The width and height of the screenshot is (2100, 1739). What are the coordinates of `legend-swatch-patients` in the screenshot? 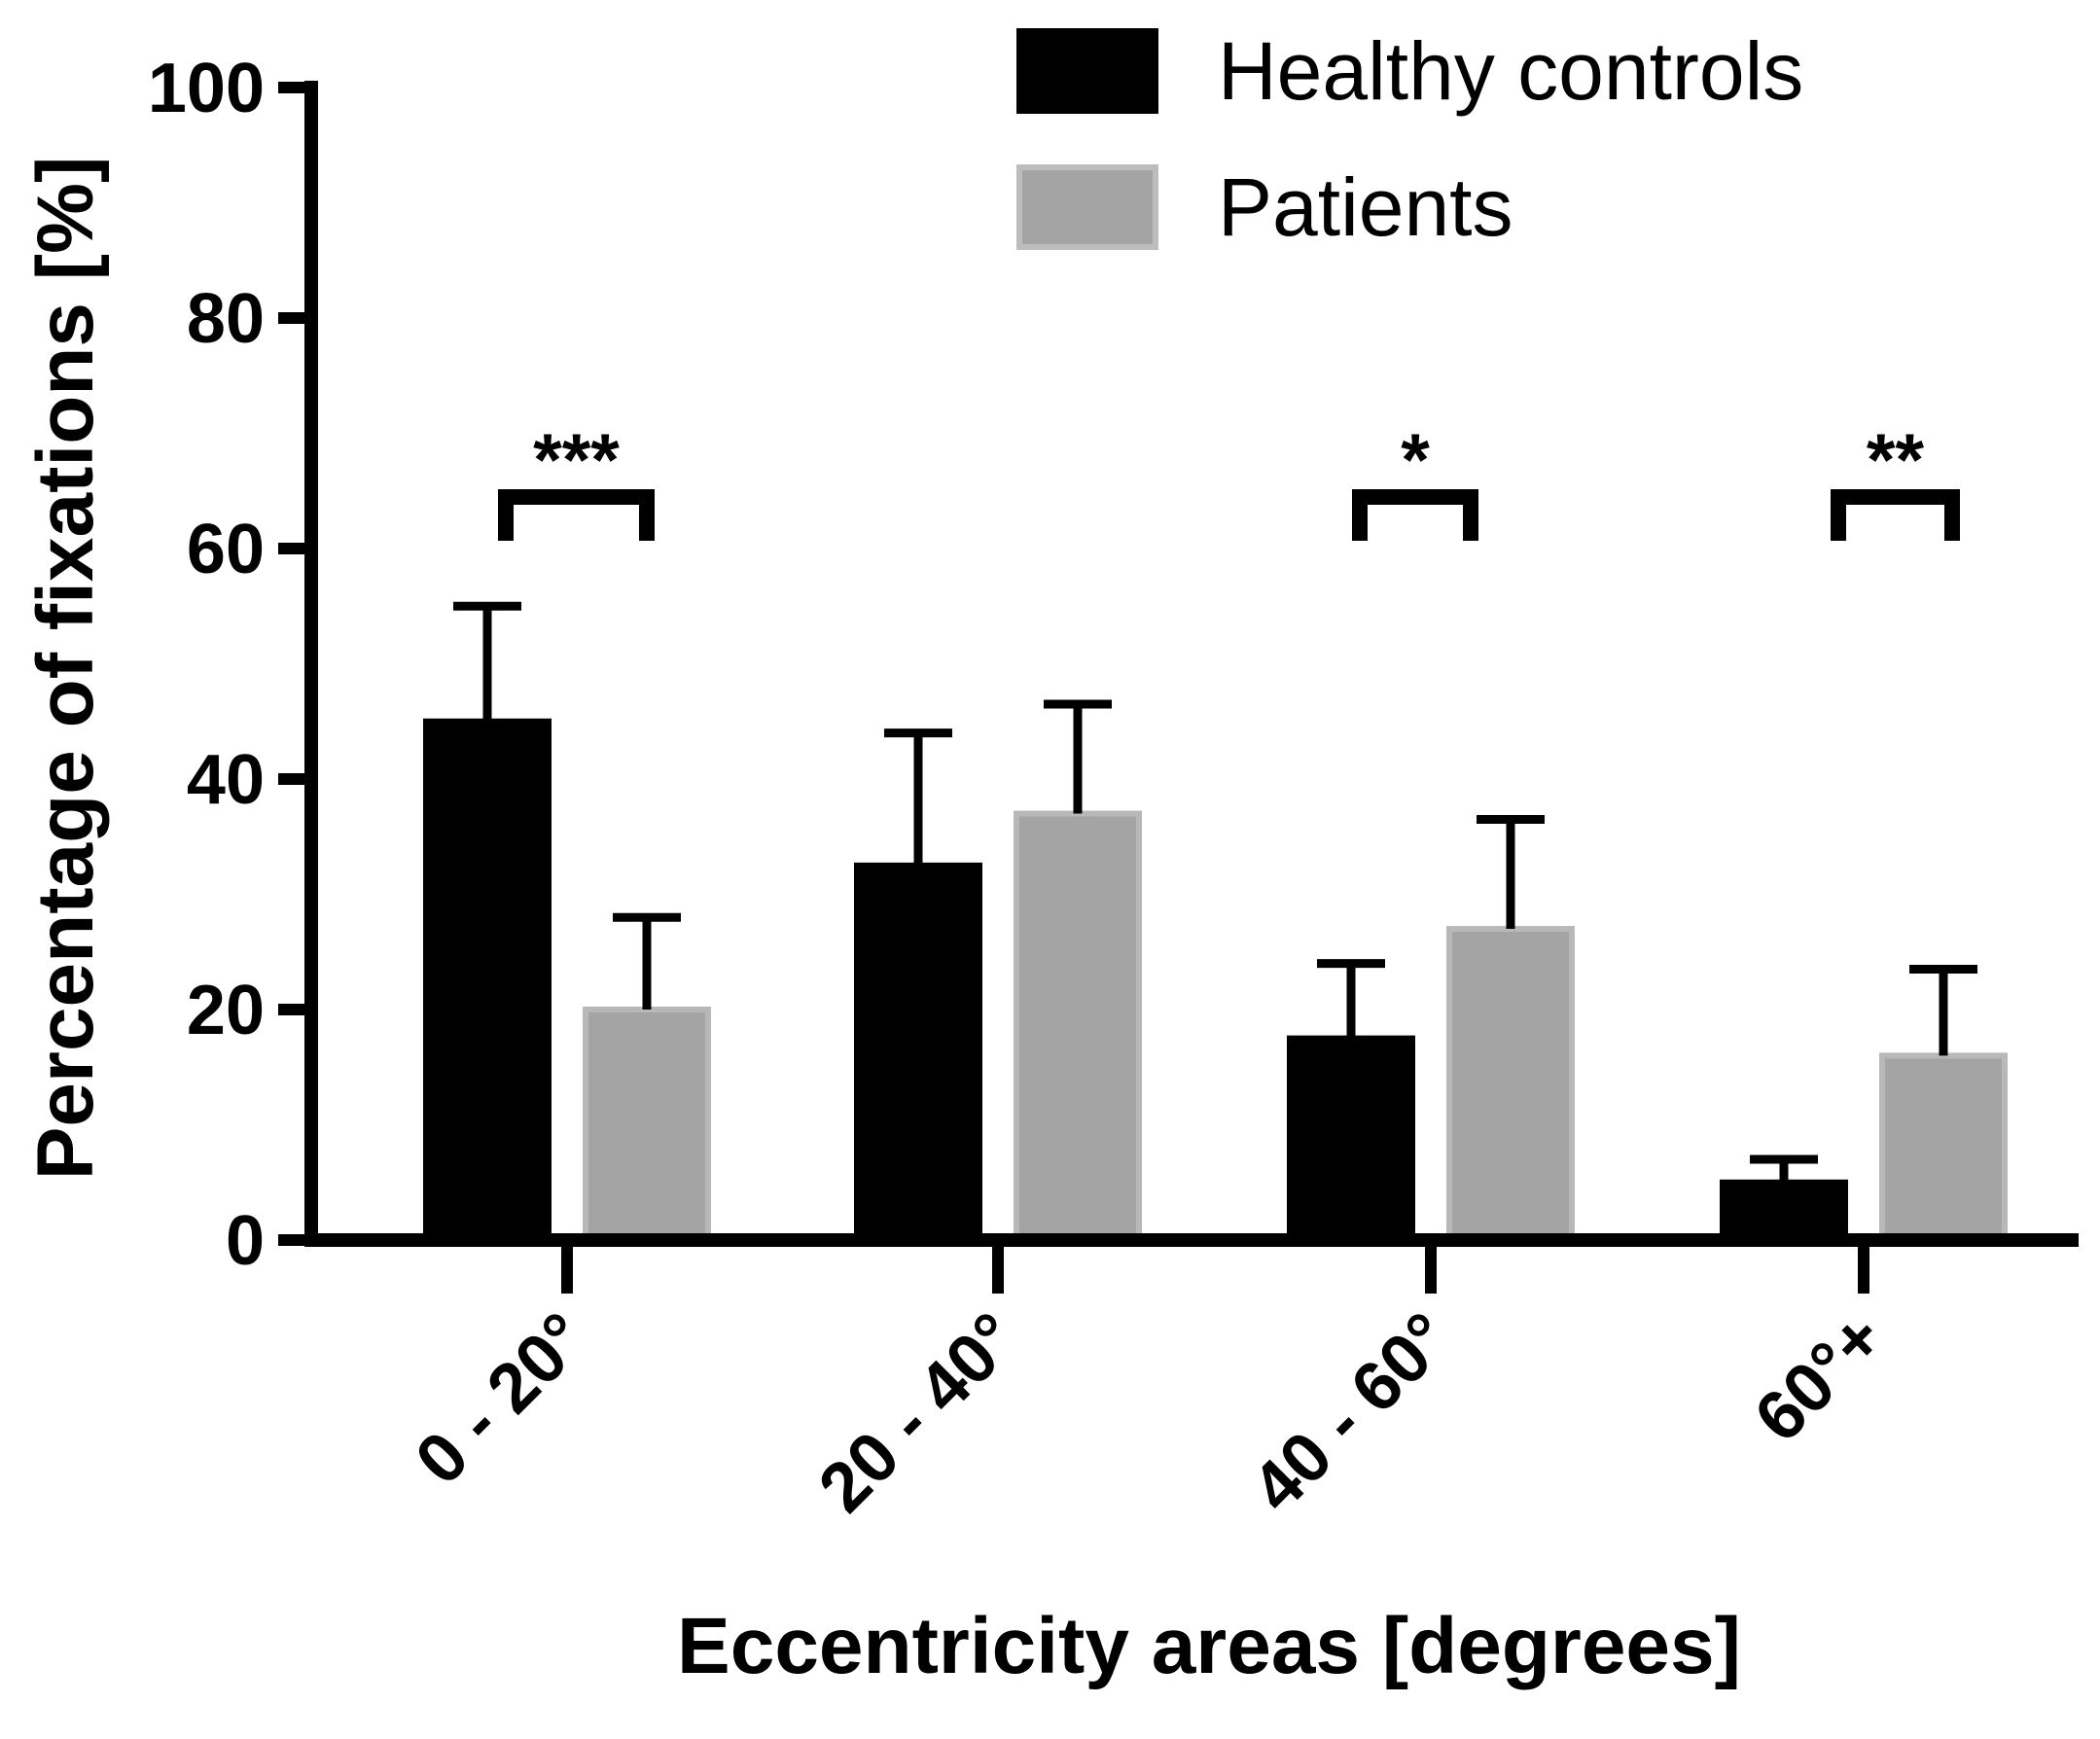 It's located at (1087, 207).